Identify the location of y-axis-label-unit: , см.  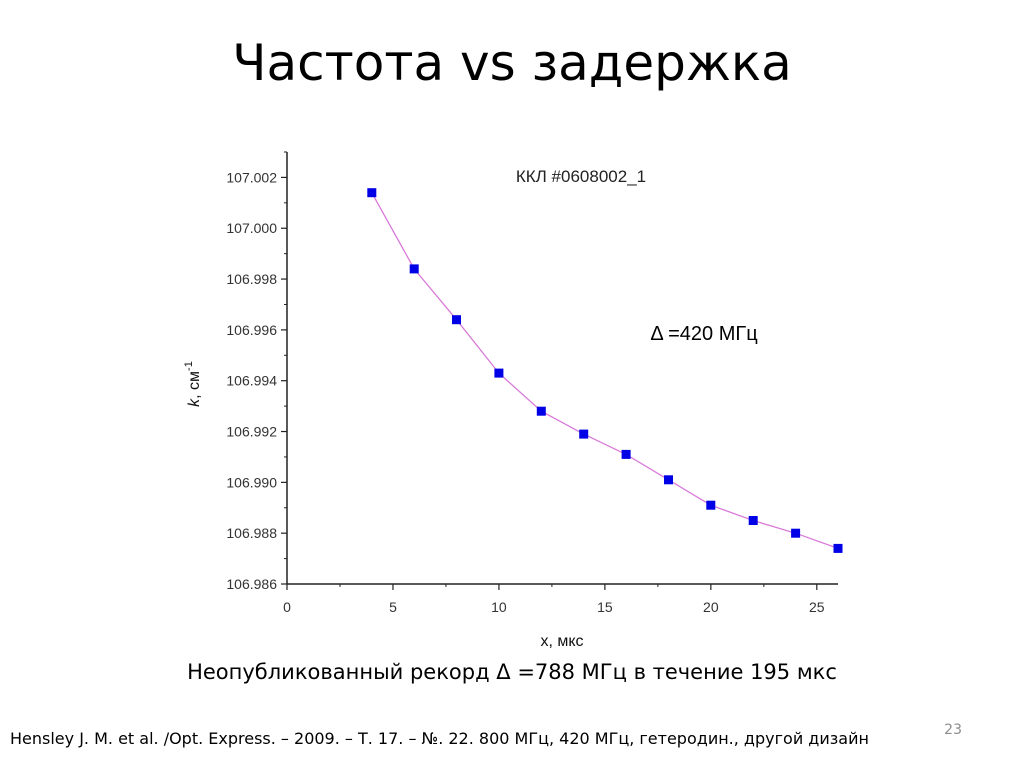
(194, 385).